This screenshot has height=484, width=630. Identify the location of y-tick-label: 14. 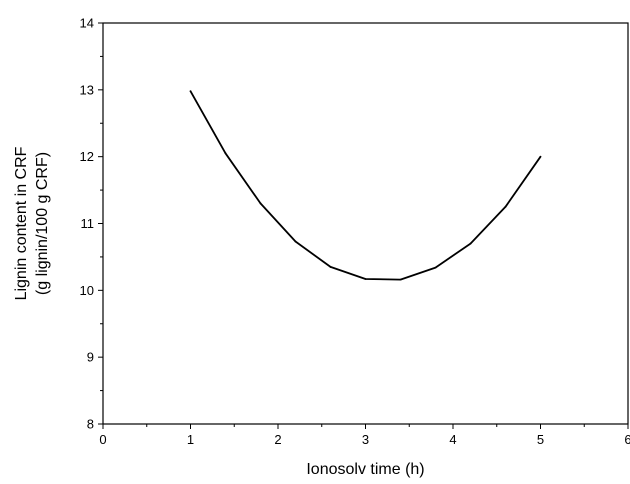
(87, 23).